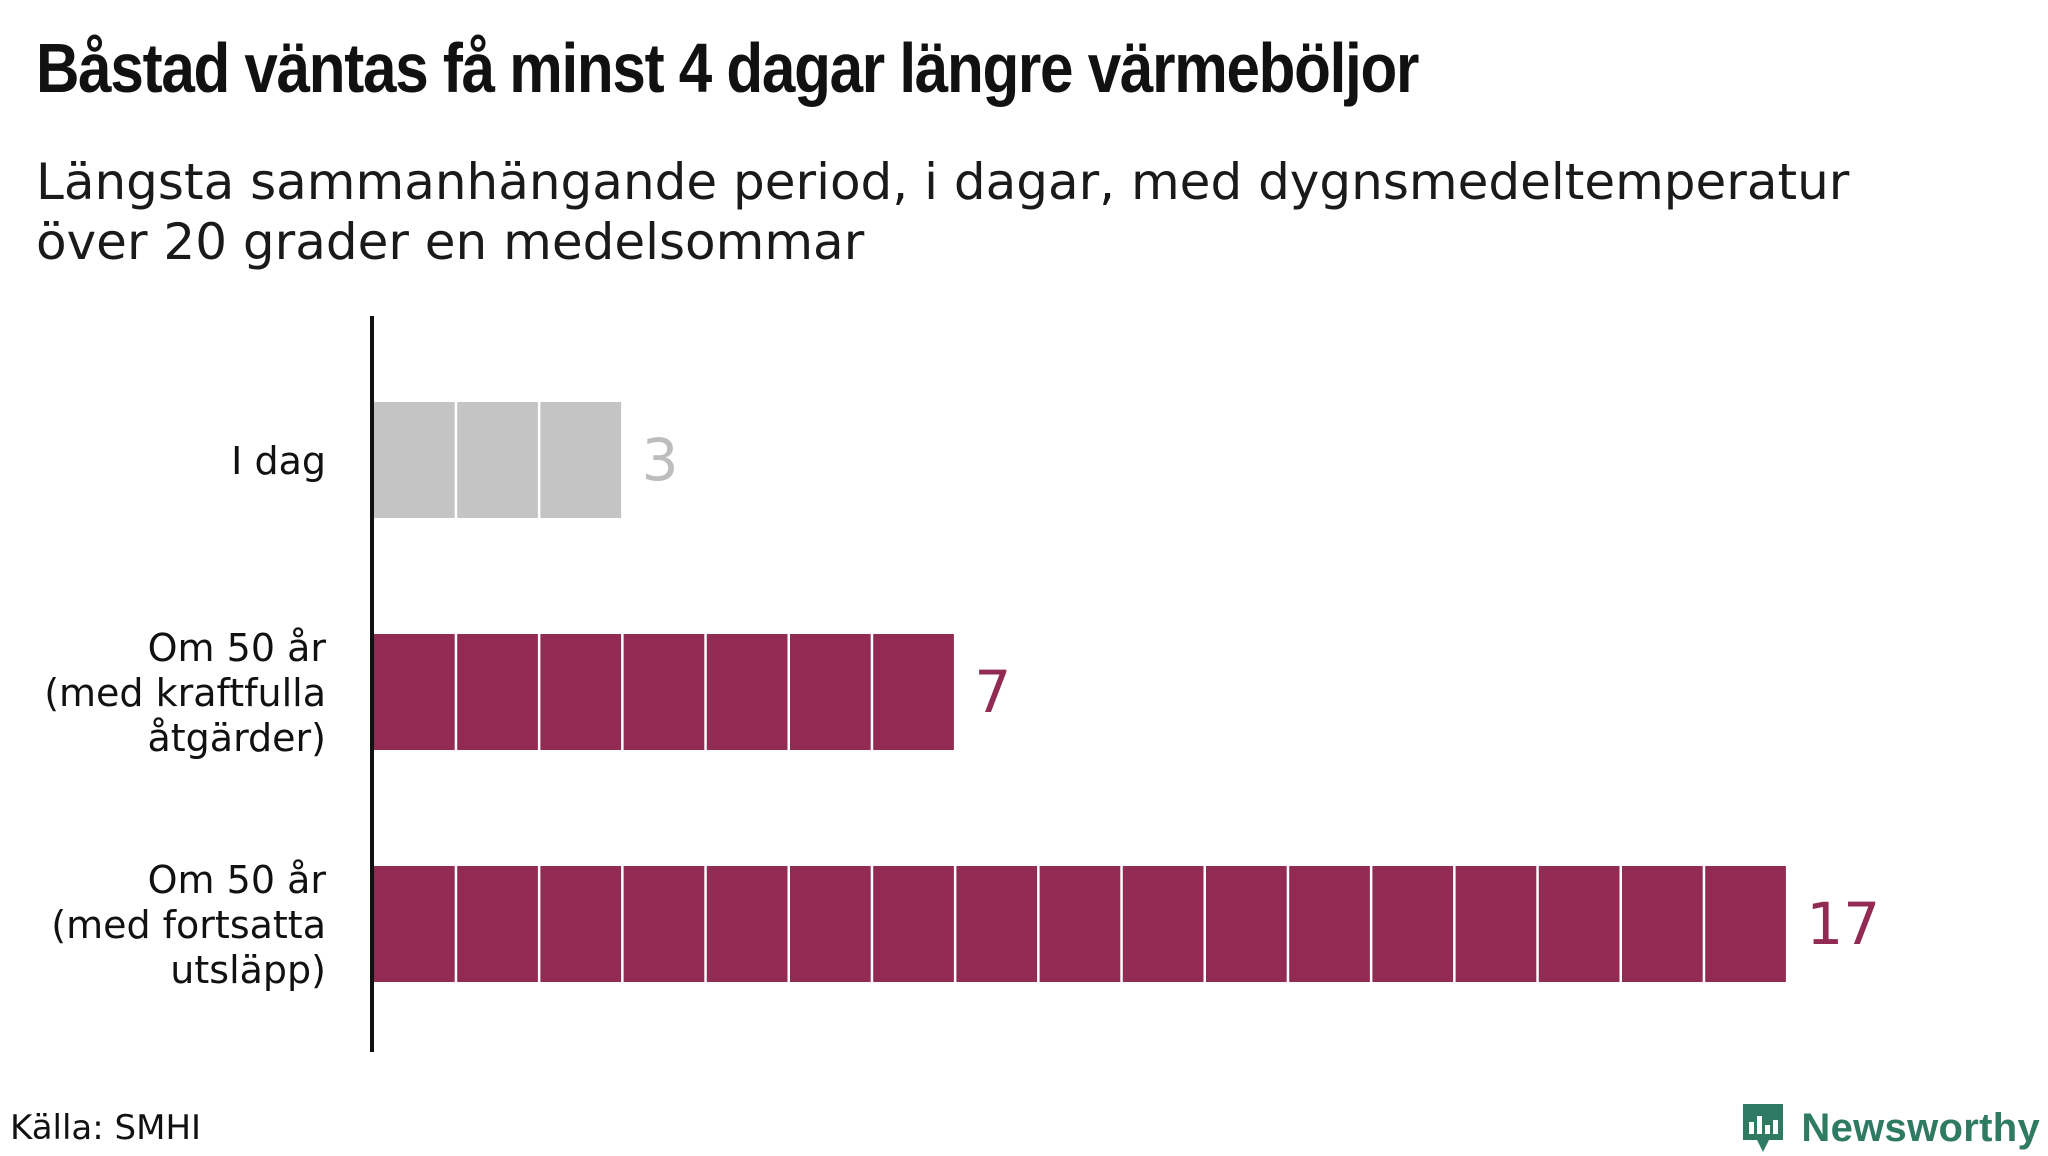 The image size is (2048, 1156). What do you see at coordinates (188, 925) in the screenshot?
I see `category-label: (med fortsatta` at bounding box center [188, 925].